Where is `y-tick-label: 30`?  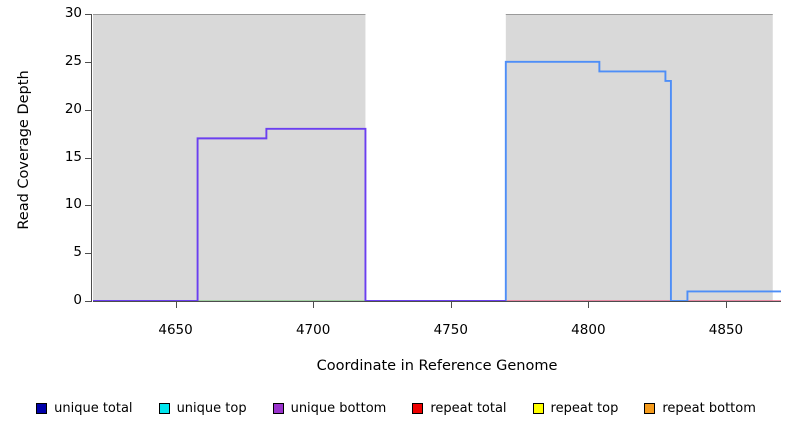
y-tick-label: 30 is located at coordinates (73, 13).